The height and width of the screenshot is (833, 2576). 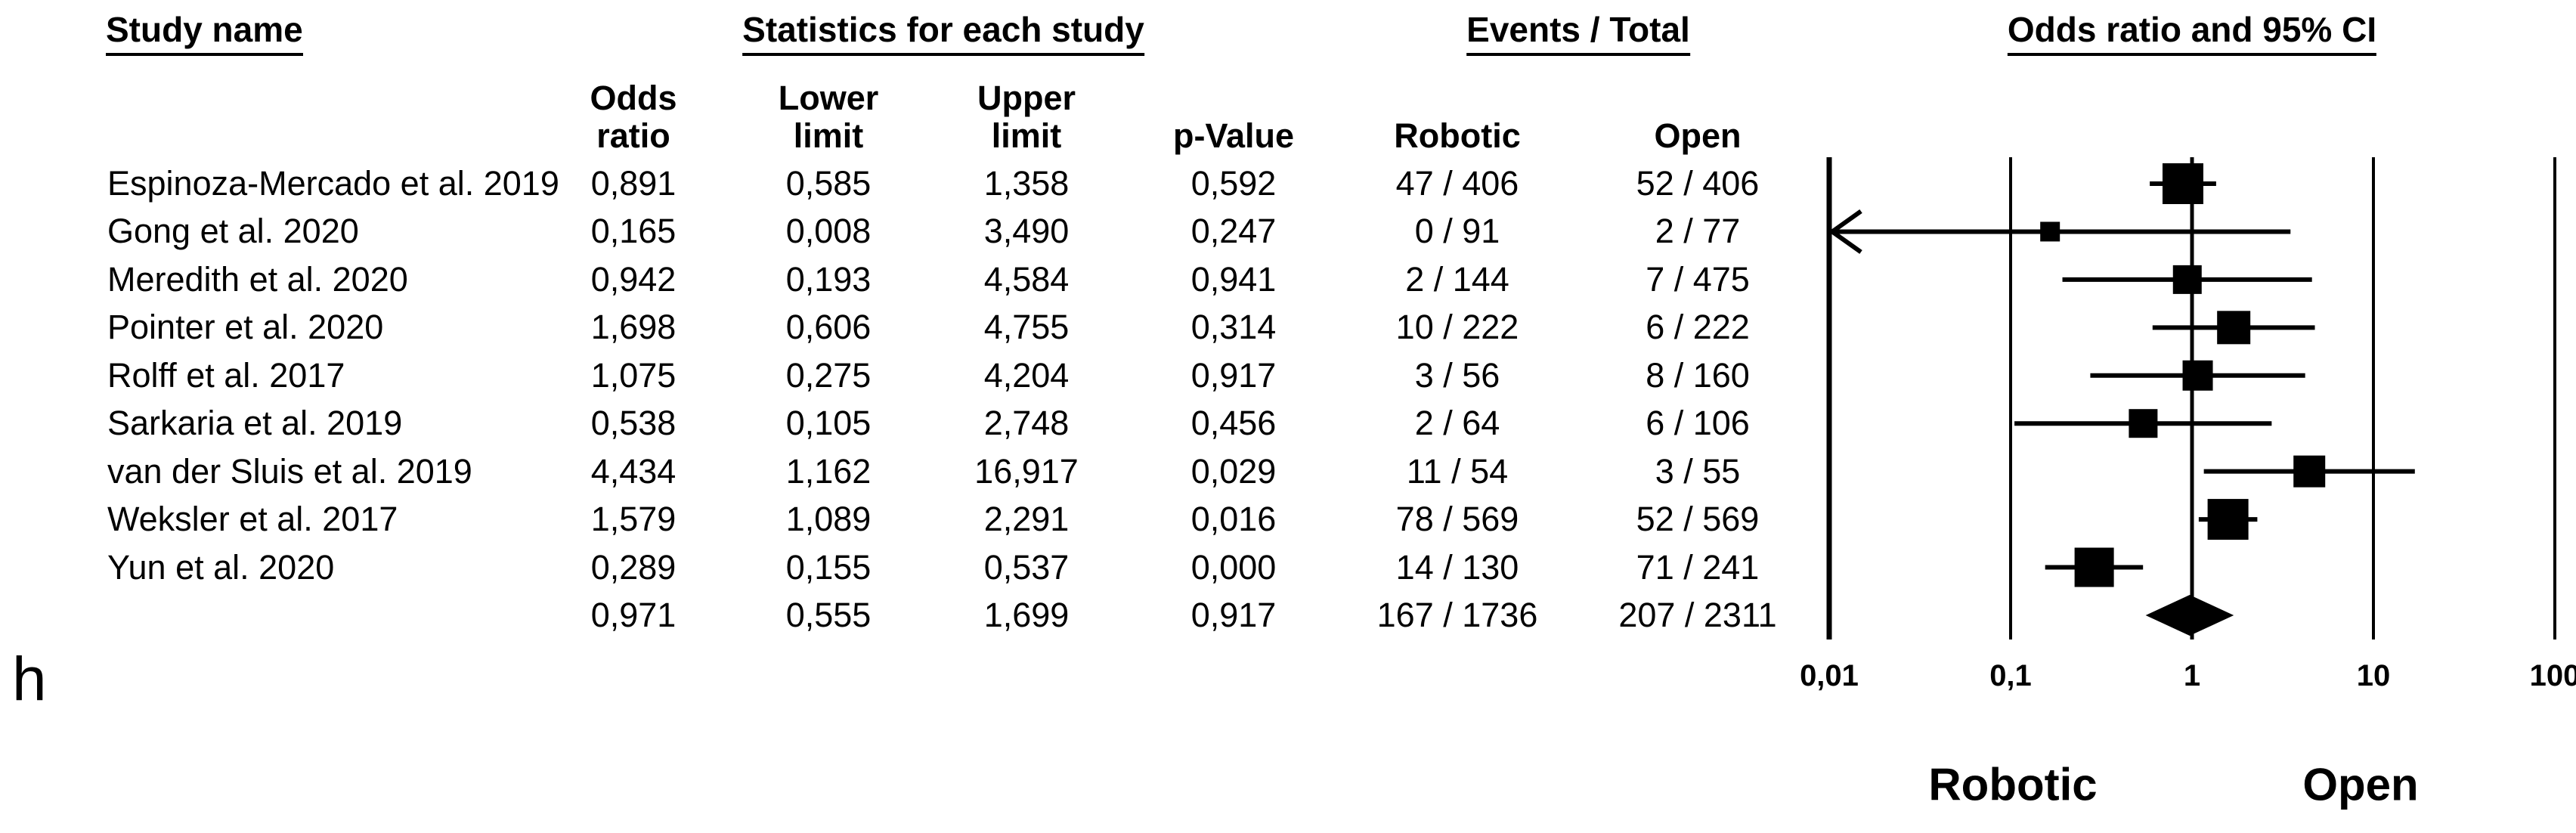 I want to click on p-value-cell: 0,592, so click(x=1233, y=183).